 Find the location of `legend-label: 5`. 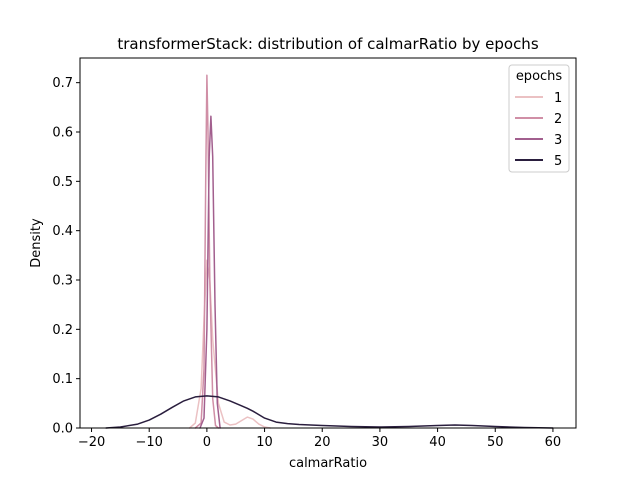

legend-label: 5 is located at coordinates (558, 161).